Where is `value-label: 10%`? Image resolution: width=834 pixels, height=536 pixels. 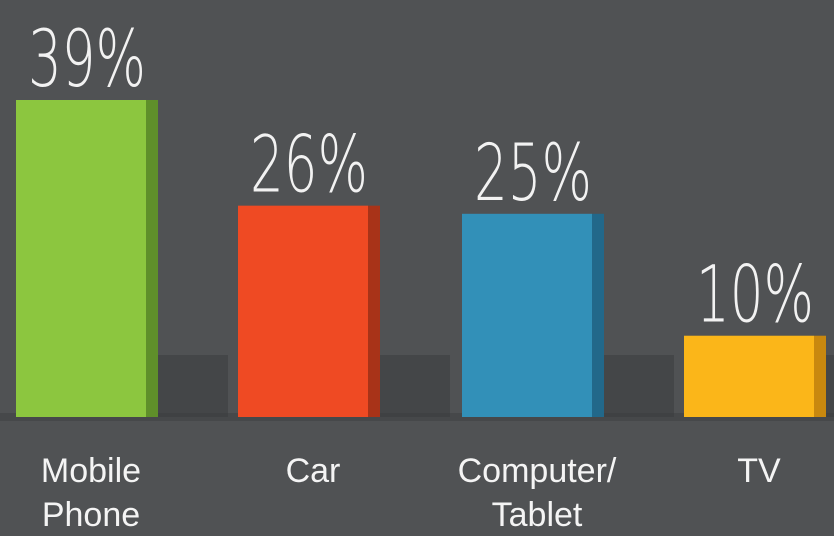
value-label: 10% is located at coordinates (755, 296).